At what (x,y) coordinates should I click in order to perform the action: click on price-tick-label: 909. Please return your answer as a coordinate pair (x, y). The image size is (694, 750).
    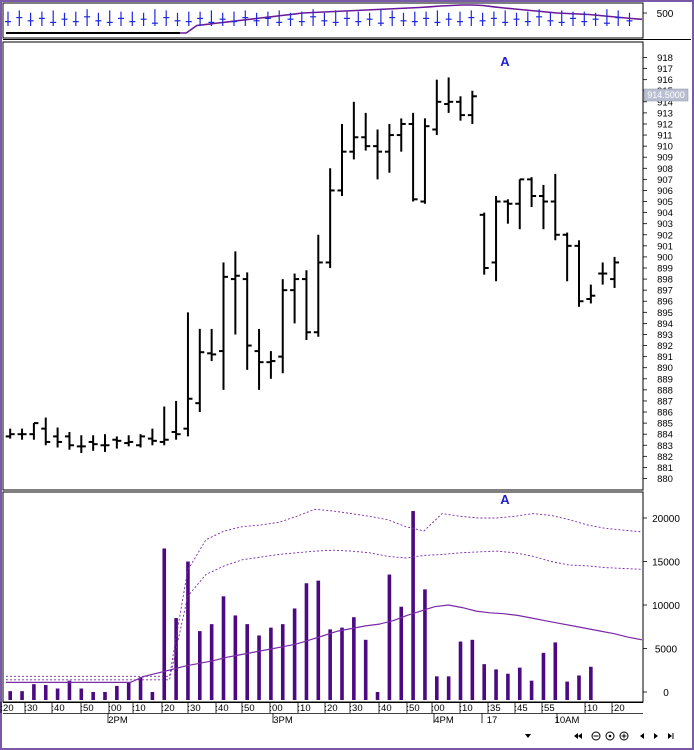
    Looking at the image, I should click on (665, 158).